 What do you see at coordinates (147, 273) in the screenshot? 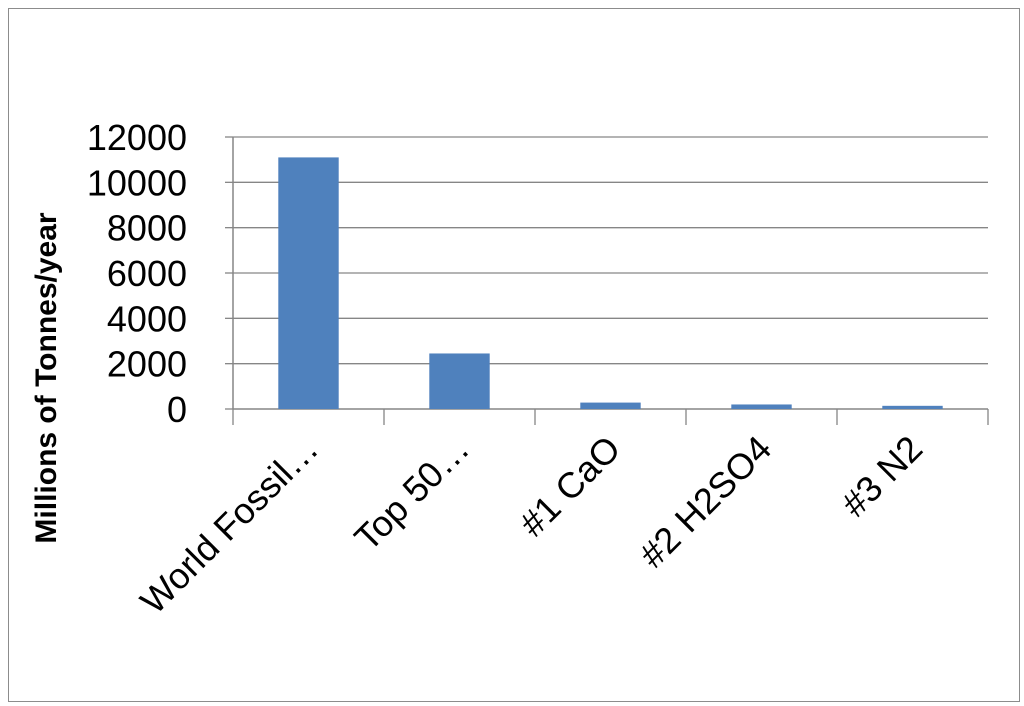
I see `y-tick-label: 6000` at bounding box center [147, 273].